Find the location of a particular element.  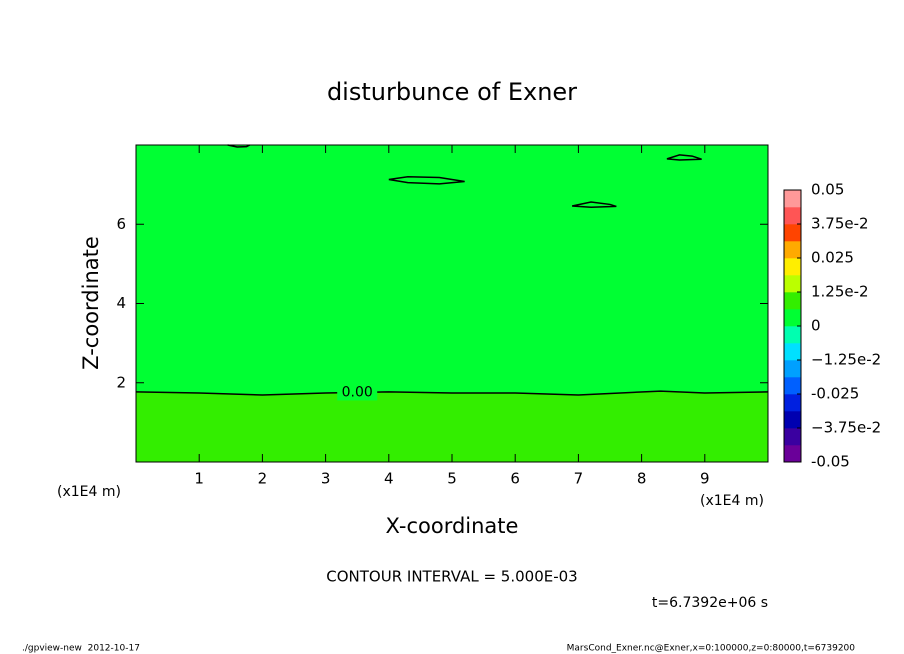

x-tick-label: 4 is located at coordinates (389, 479).